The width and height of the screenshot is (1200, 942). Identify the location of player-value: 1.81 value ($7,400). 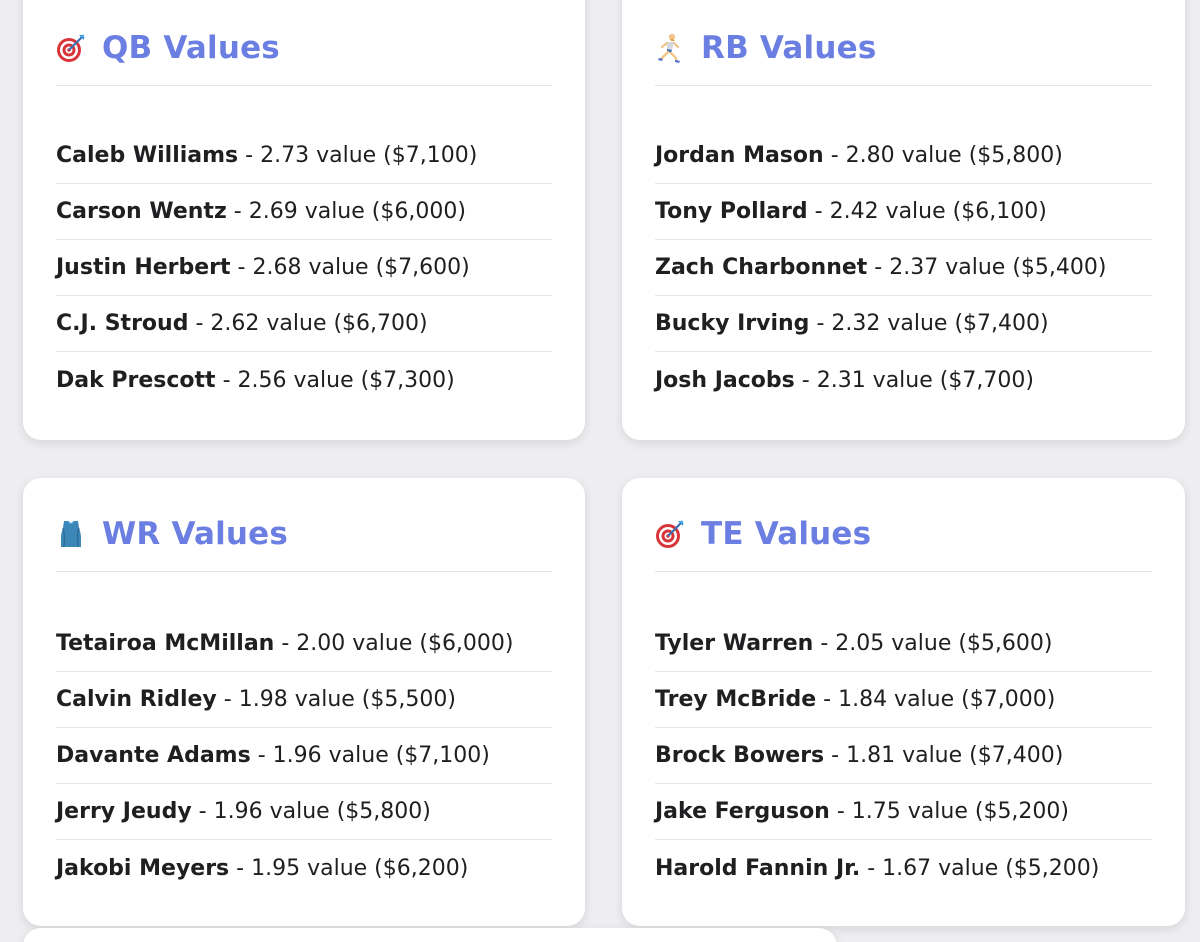
(955, 755).